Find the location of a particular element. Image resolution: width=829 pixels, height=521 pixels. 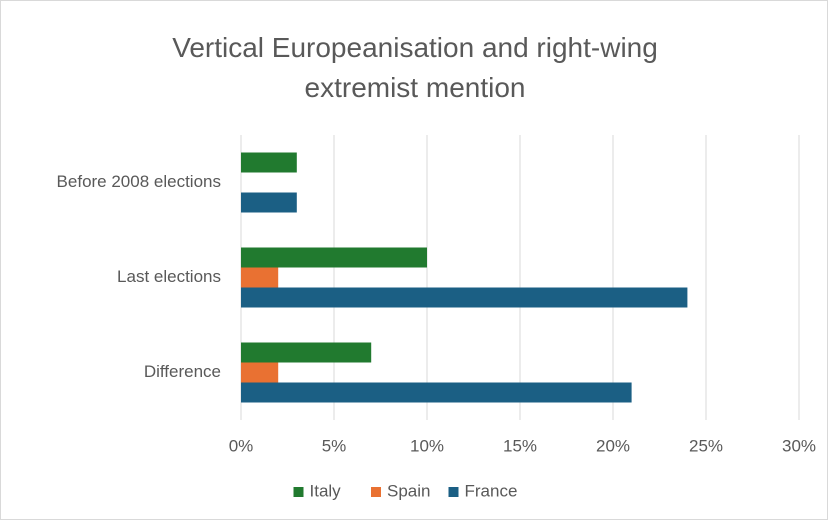

x-tick-label: 15% is located at coordinates (520, 445).